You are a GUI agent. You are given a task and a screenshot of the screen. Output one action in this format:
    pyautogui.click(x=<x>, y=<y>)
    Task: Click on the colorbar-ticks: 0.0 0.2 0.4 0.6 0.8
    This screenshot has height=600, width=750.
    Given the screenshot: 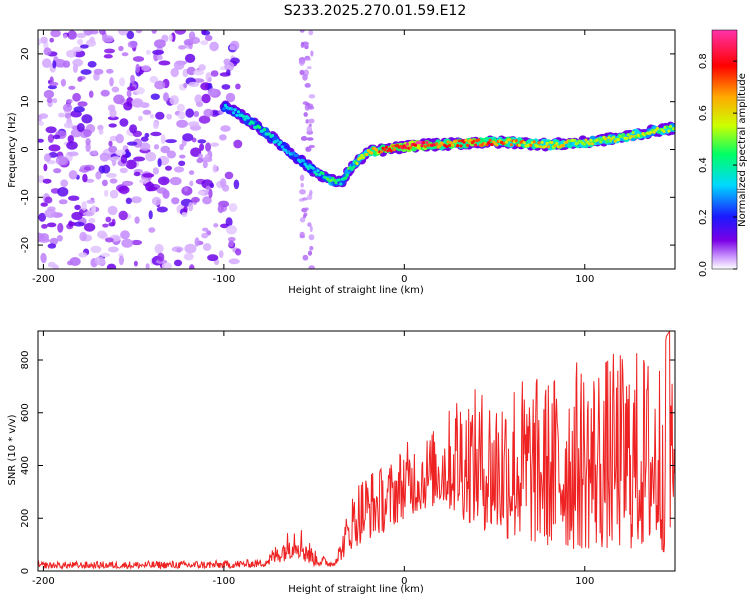 What is the action you would take?
    pyautogui.click(x=717, y=165)
    